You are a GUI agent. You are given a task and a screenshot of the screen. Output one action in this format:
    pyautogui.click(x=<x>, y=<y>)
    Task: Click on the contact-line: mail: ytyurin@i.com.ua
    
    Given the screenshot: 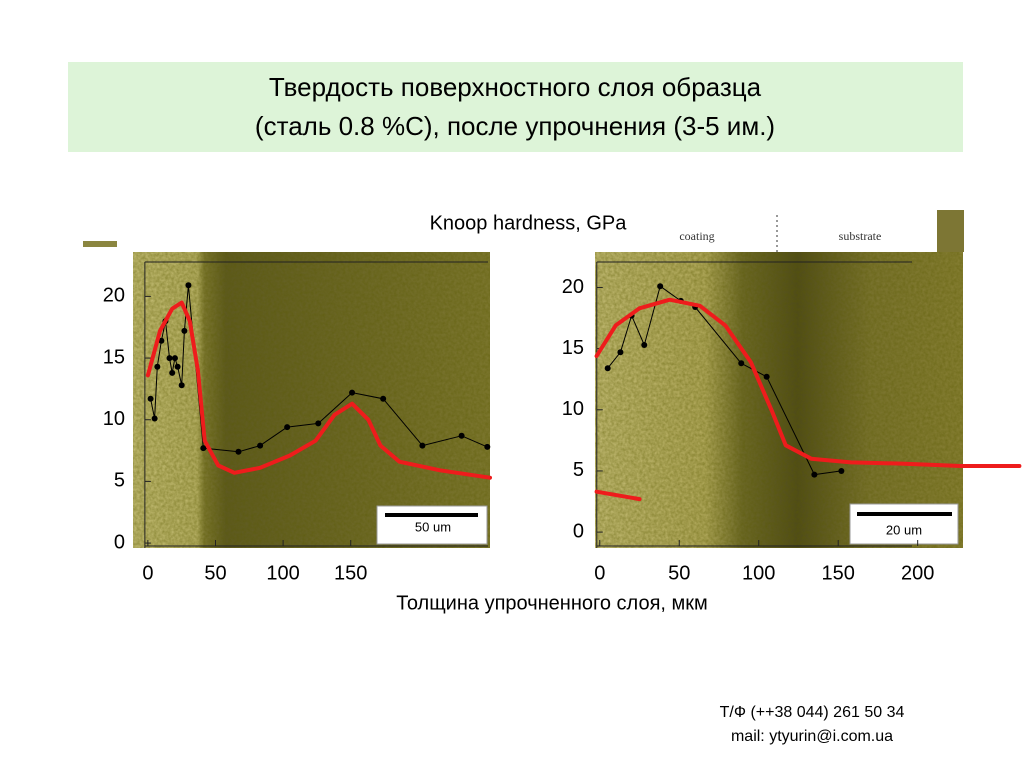 What is the action you would take?
    pyautogui.click(x=812, y=736)
    